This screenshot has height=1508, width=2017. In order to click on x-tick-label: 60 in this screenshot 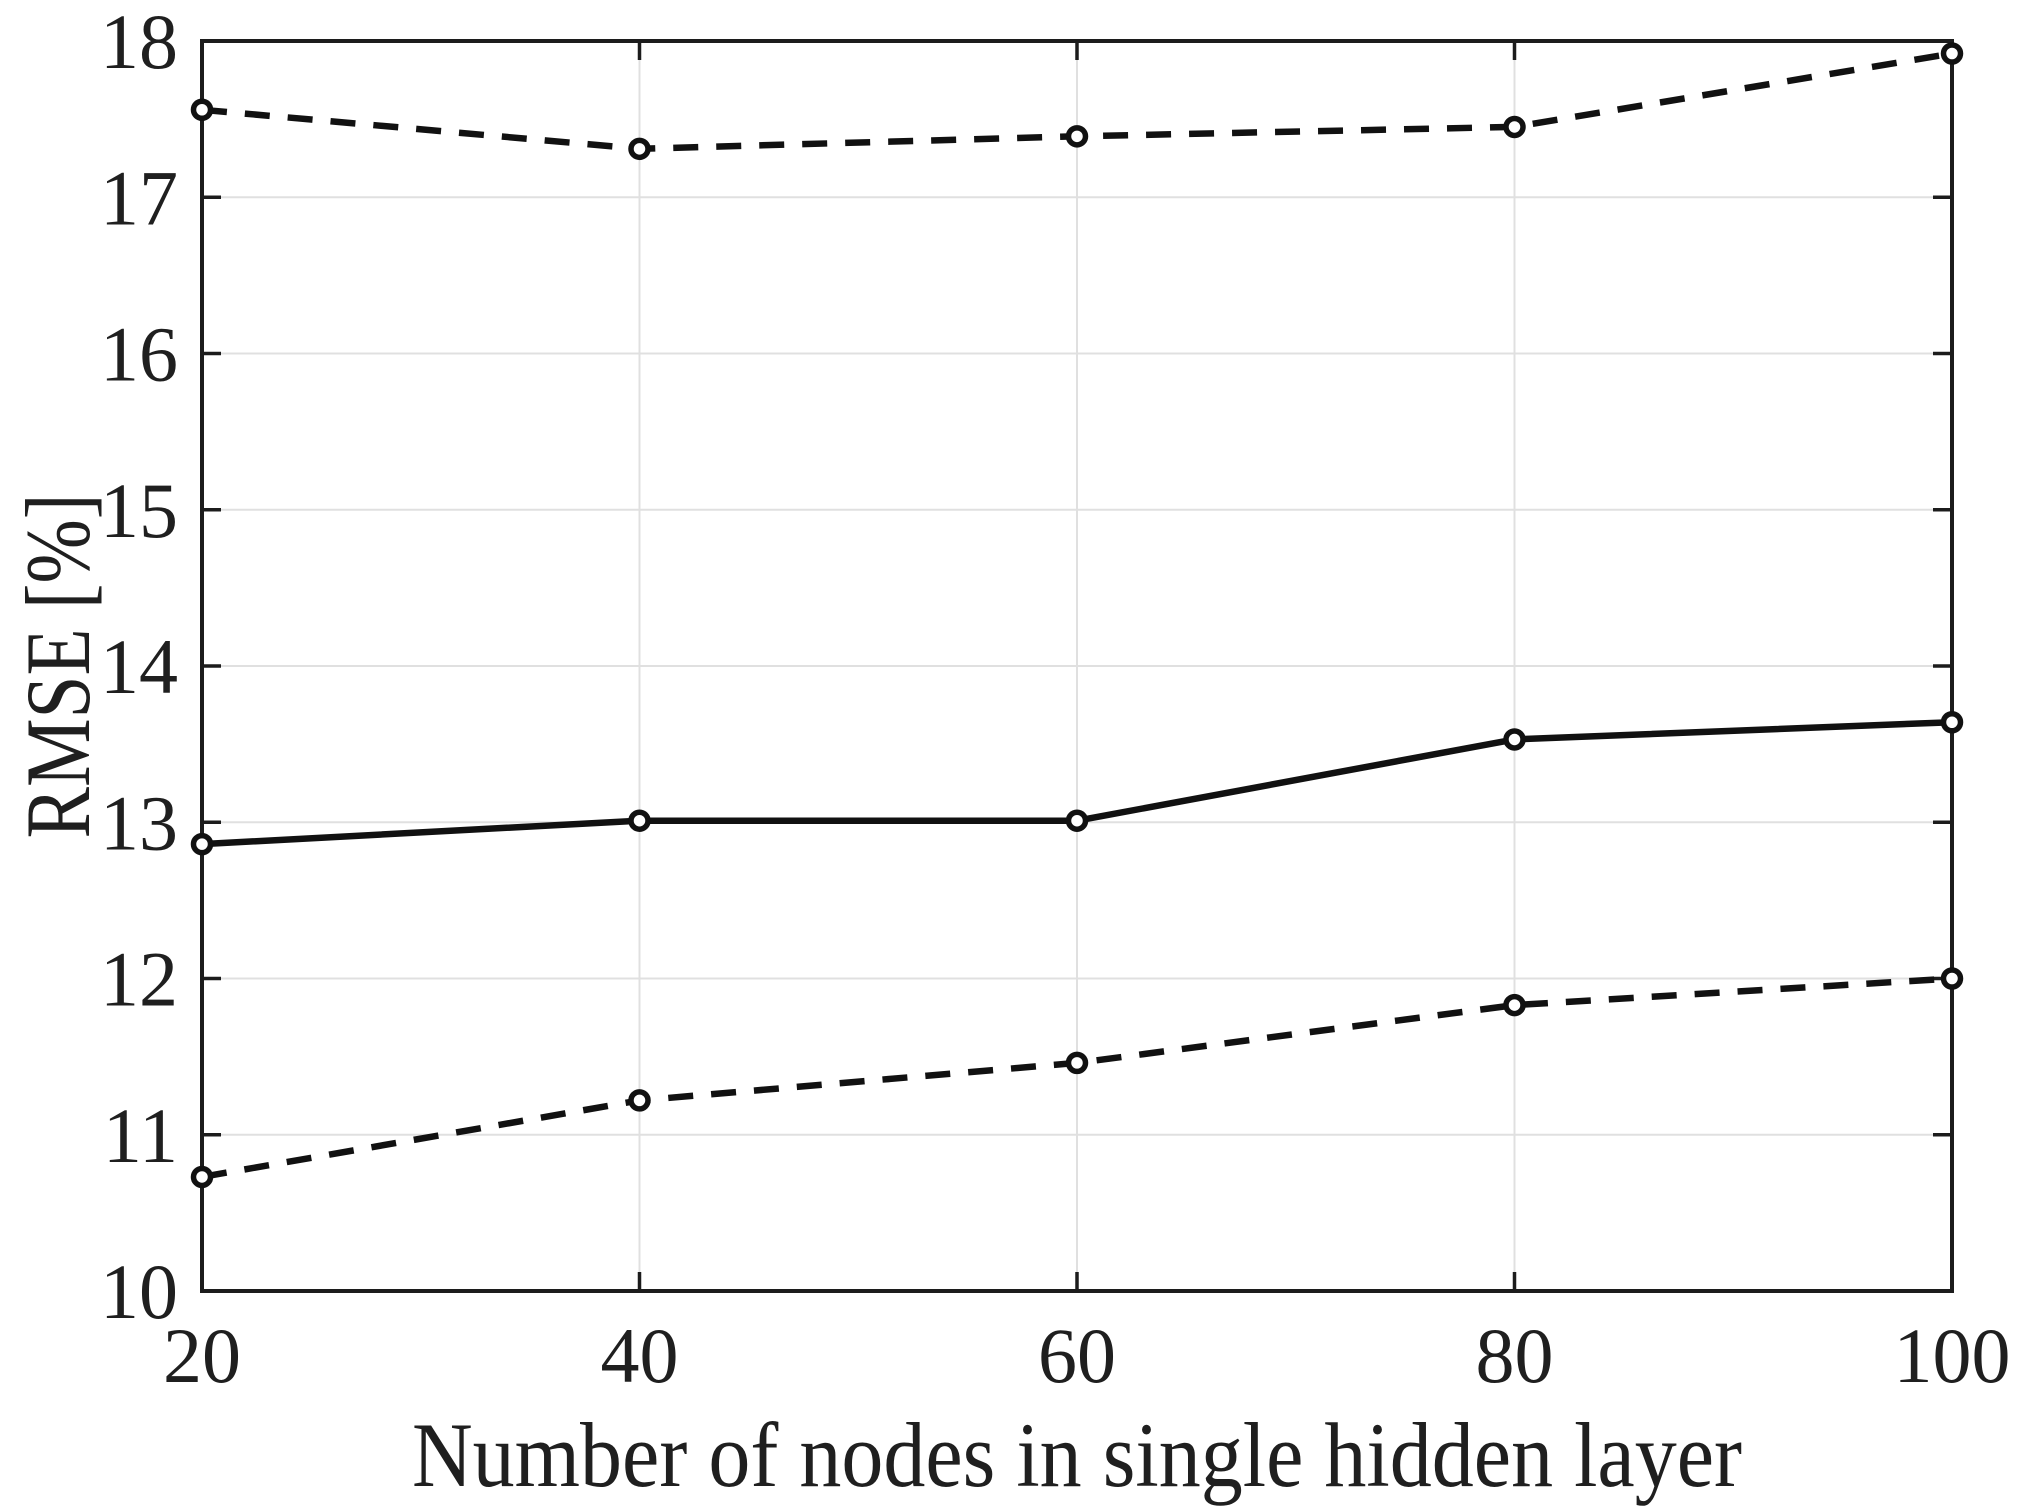, I will do `click(1077, 1355)`.